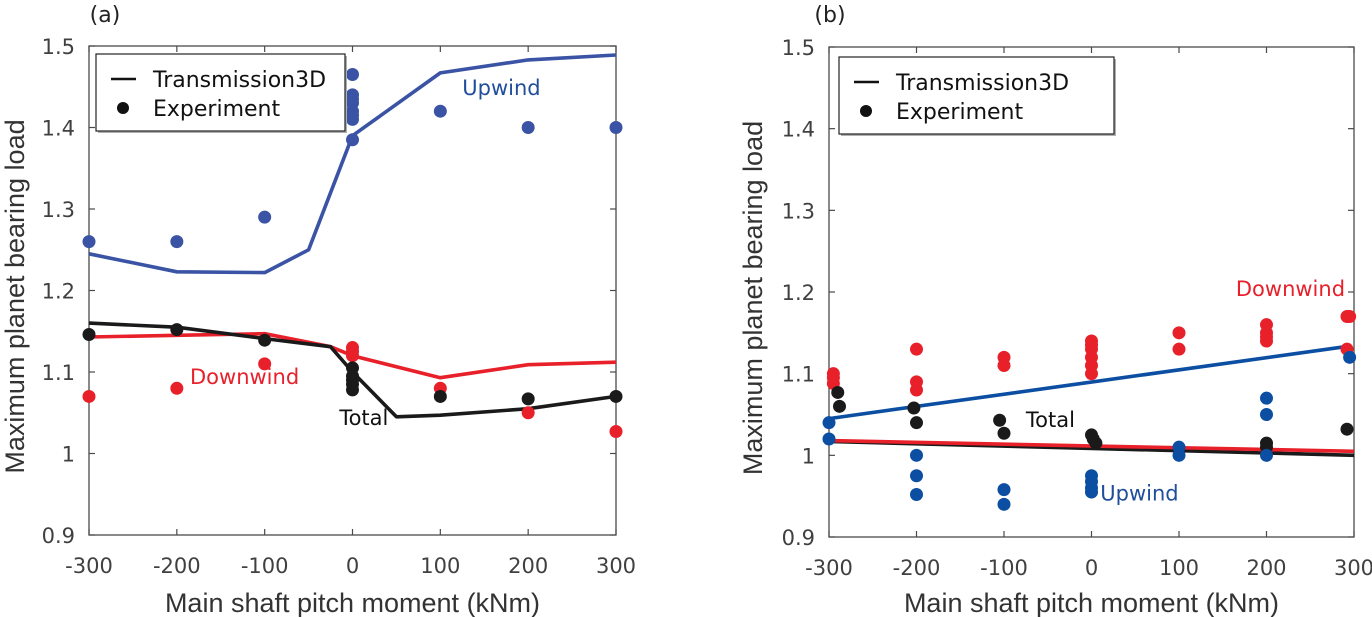 The image size is (1372, 617). I want to click on series-line-downwind, so click(352, 355).